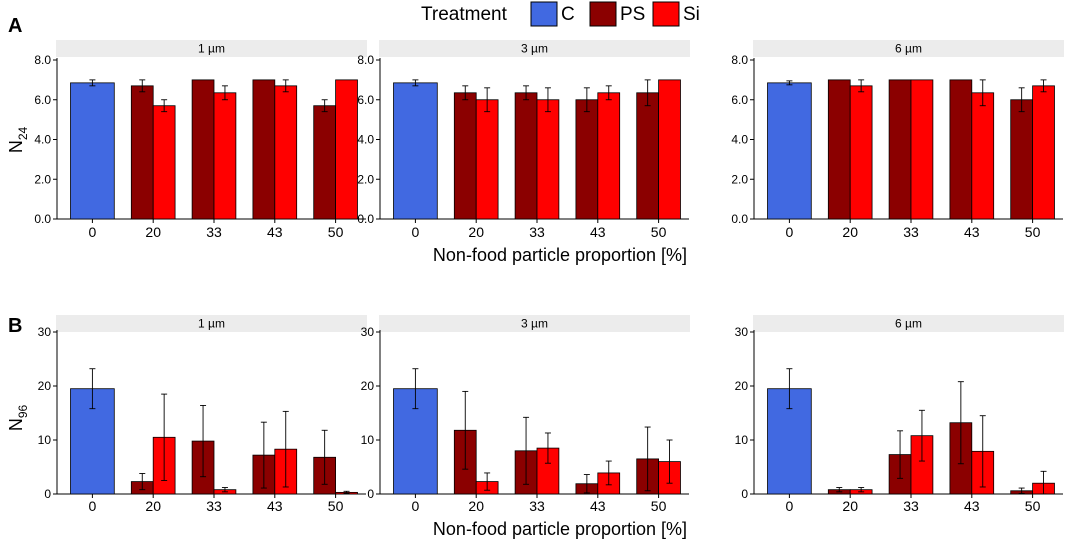  What do you see at coordinates (464, 14) in the screenshot?
I see `legend-title: Treatment` at bounding box center [464, 14].